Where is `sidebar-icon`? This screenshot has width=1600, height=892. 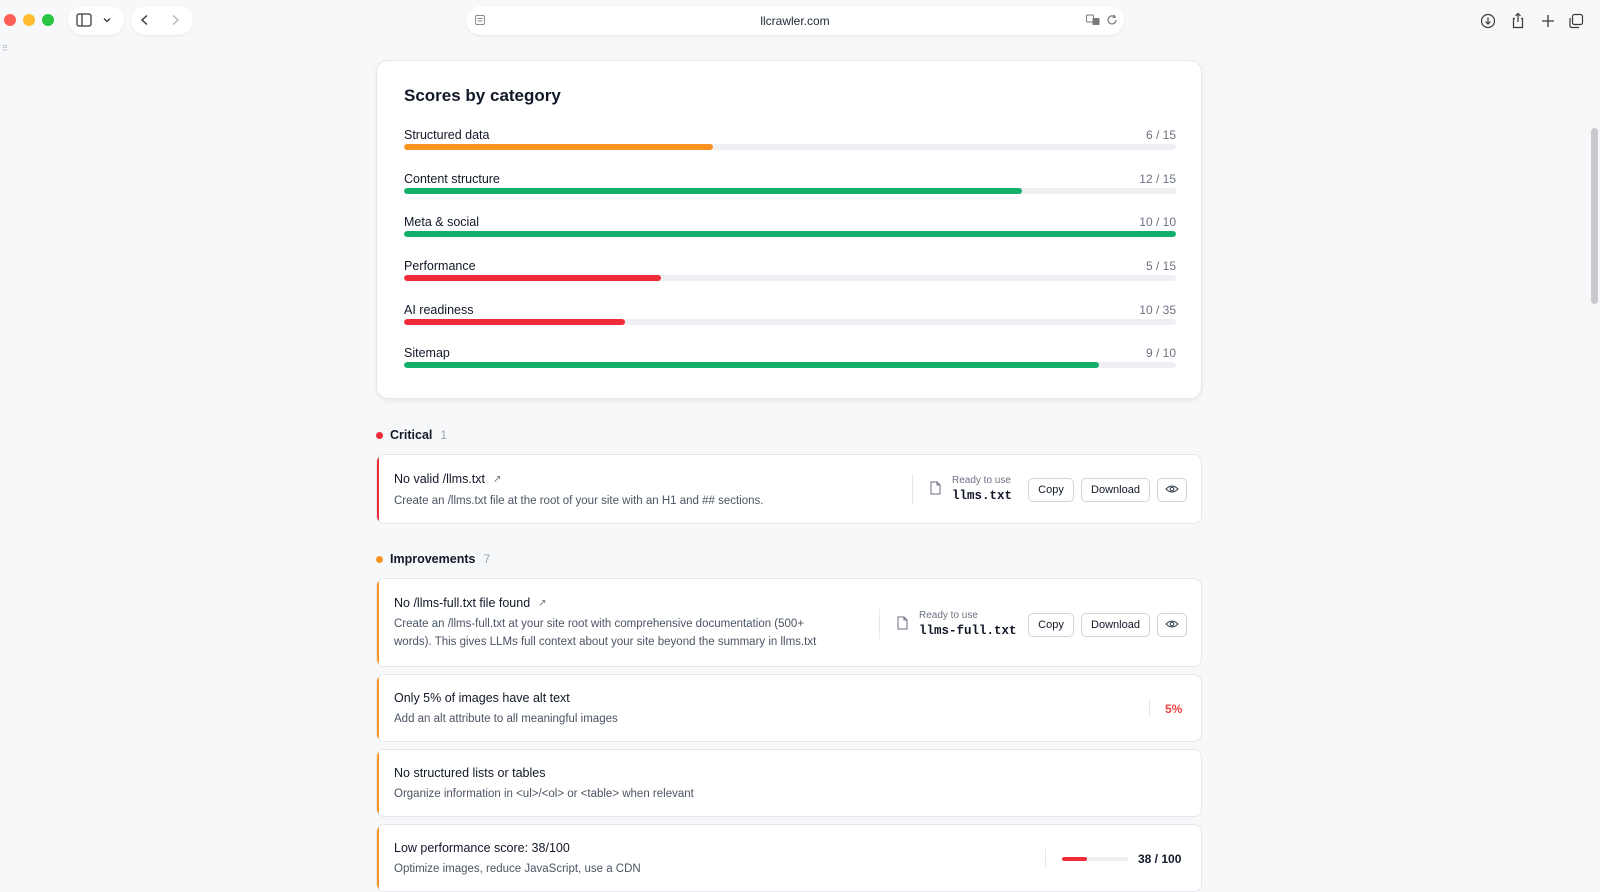 sidebar-icon is located at coordinates (84, 20).